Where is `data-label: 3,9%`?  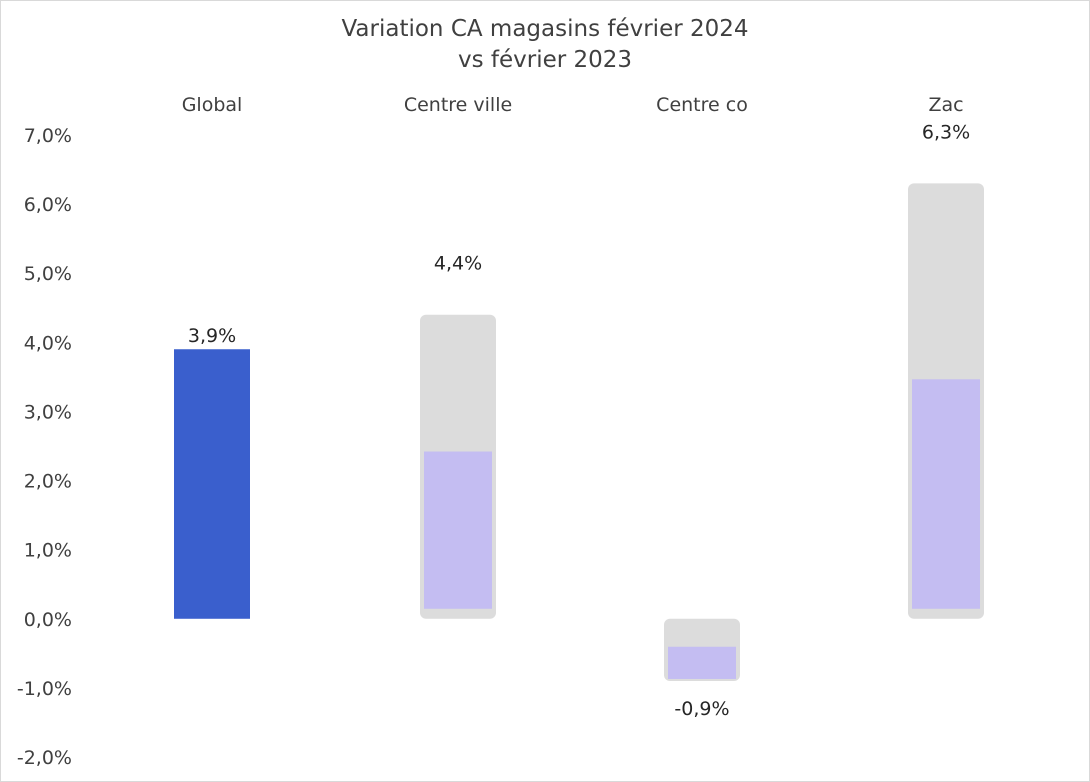 data-label: 3,9% is located at coordinates (212, 336).